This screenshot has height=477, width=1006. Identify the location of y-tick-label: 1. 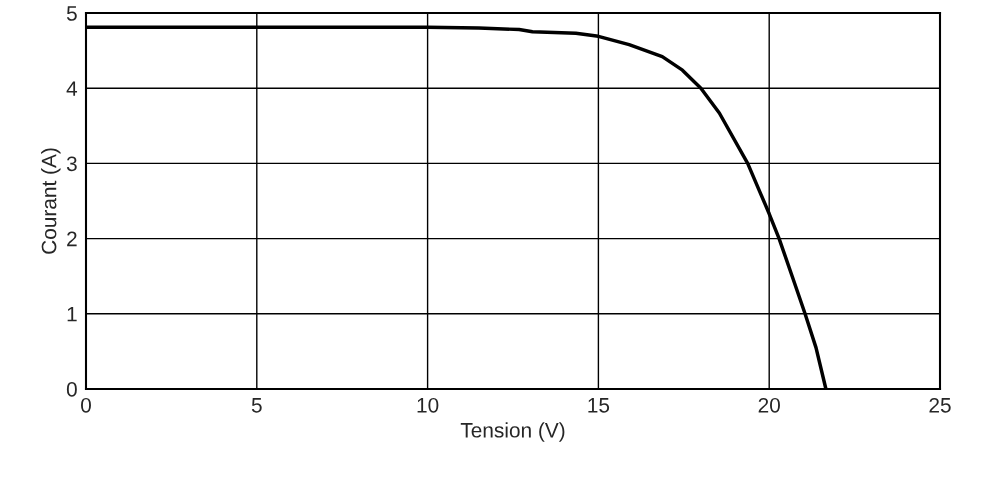
(72, 314).